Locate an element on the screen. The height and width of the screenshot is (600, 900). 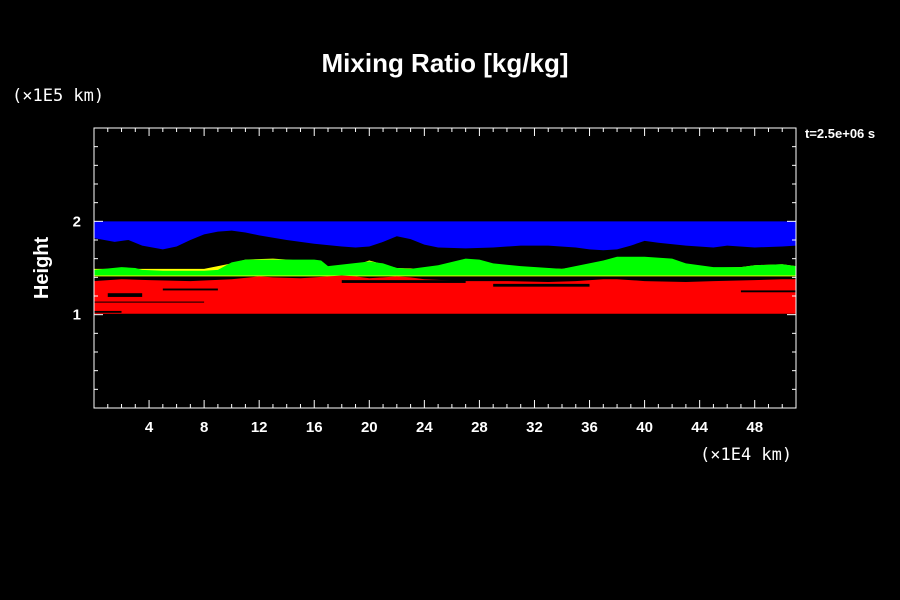
chart-title: Mixing Ratio [kg/kg] is located at coordinates (445, 63).